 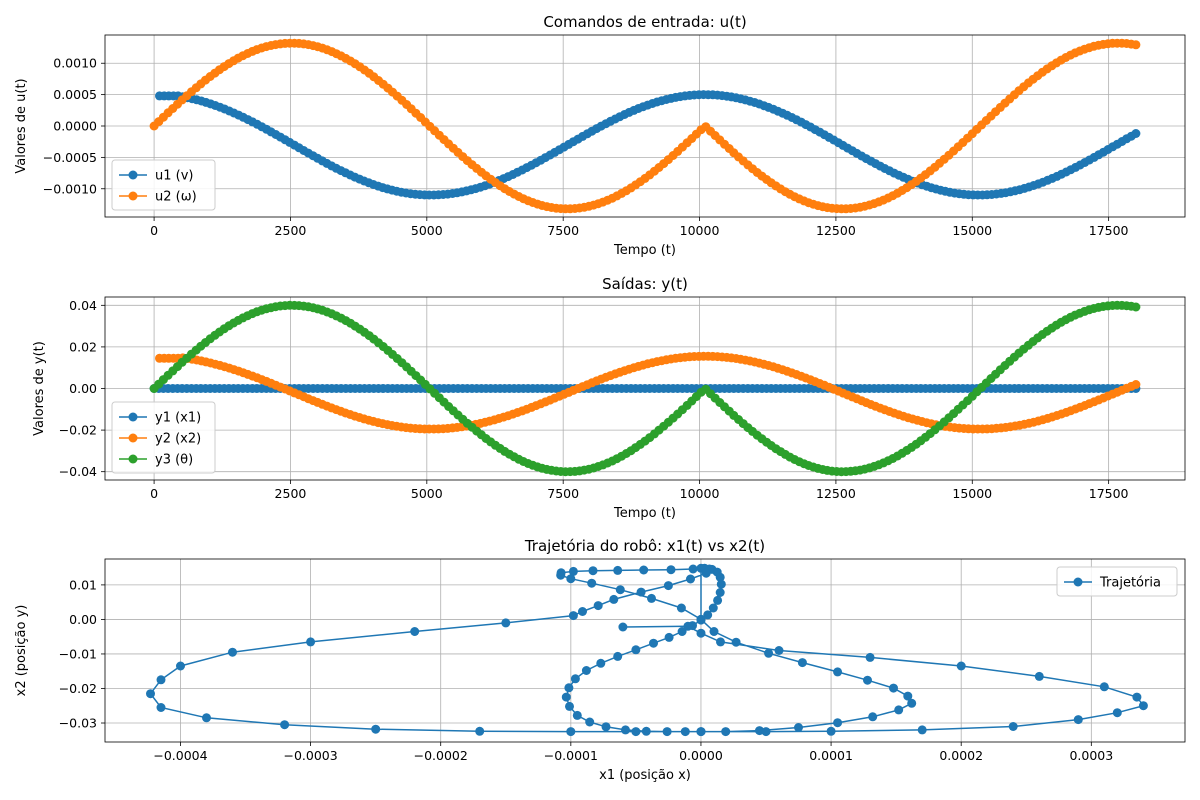 What do you see at coordinates (571, 755) in the screenshot?
I see `x-tick-label: −0.0001` at bounding box center [571, 755].